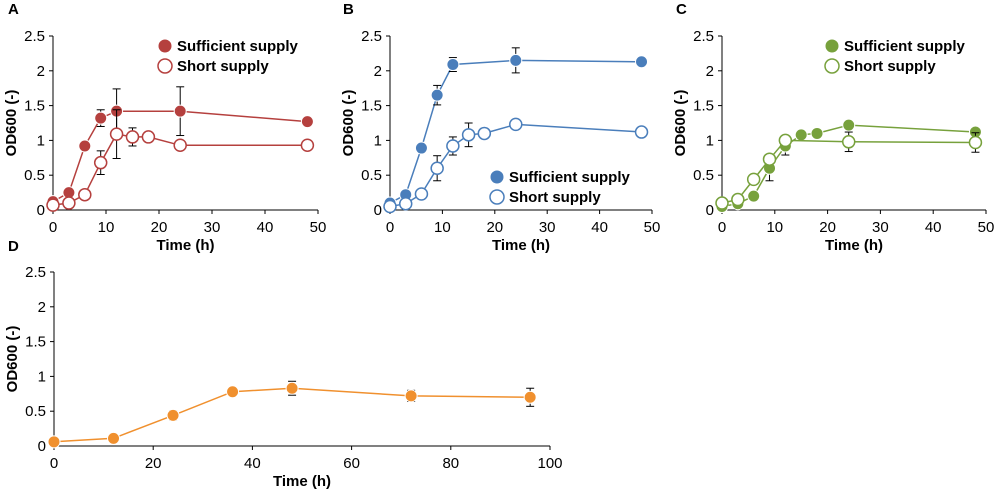 This screenshot has height=499, width=1000. I want to click on panel-label: B, so click(348, 9).